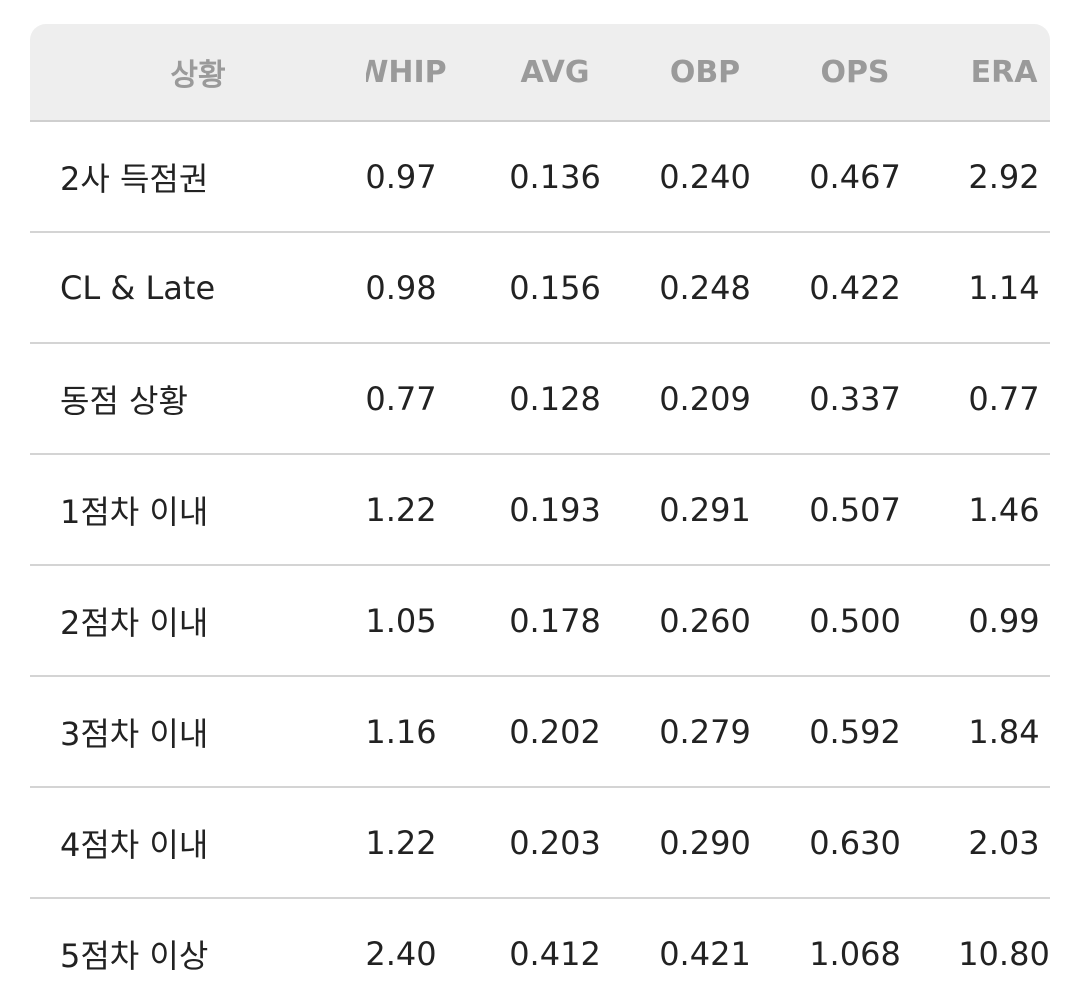 The image size is (1080, 999). What do you see at coordinates (705, 731) in the screenshot?
I see `stat-cell: 0.279` at bounding box center [705, 731].